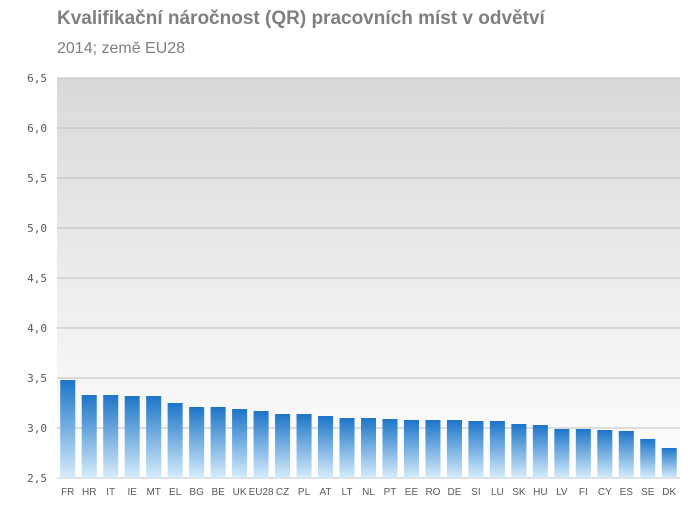 Image resolution: width=696 pixels, height=519 pixels. I want to click on x-tick-label-be: BE, so click(218, 492).